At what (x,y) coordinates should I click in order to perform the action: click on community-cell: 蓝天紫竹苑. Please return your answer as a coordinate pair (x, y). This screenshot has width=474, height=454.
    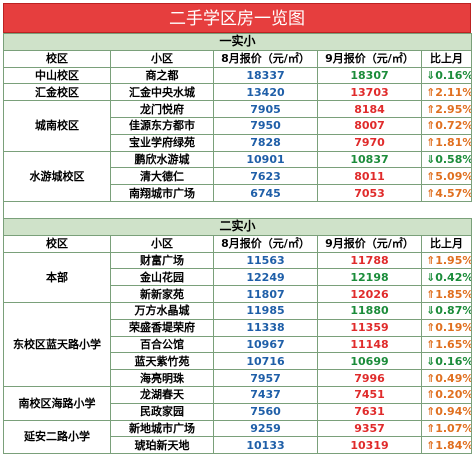
    Looking at the image, I should click on (162, 361).